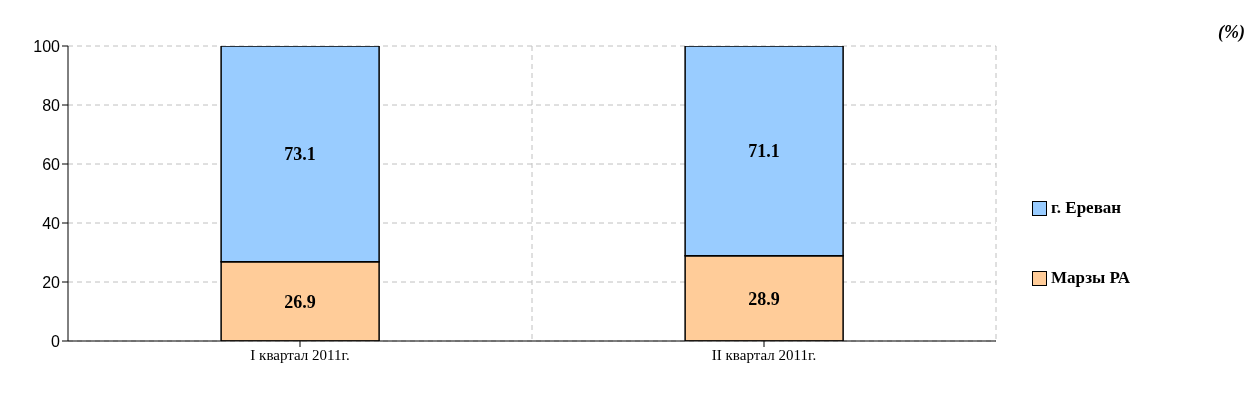 The image size is (1255, 403). Describe the element at coordinates (47, 46) in the screenshot. I see `y-tick-label: 100` at that location.